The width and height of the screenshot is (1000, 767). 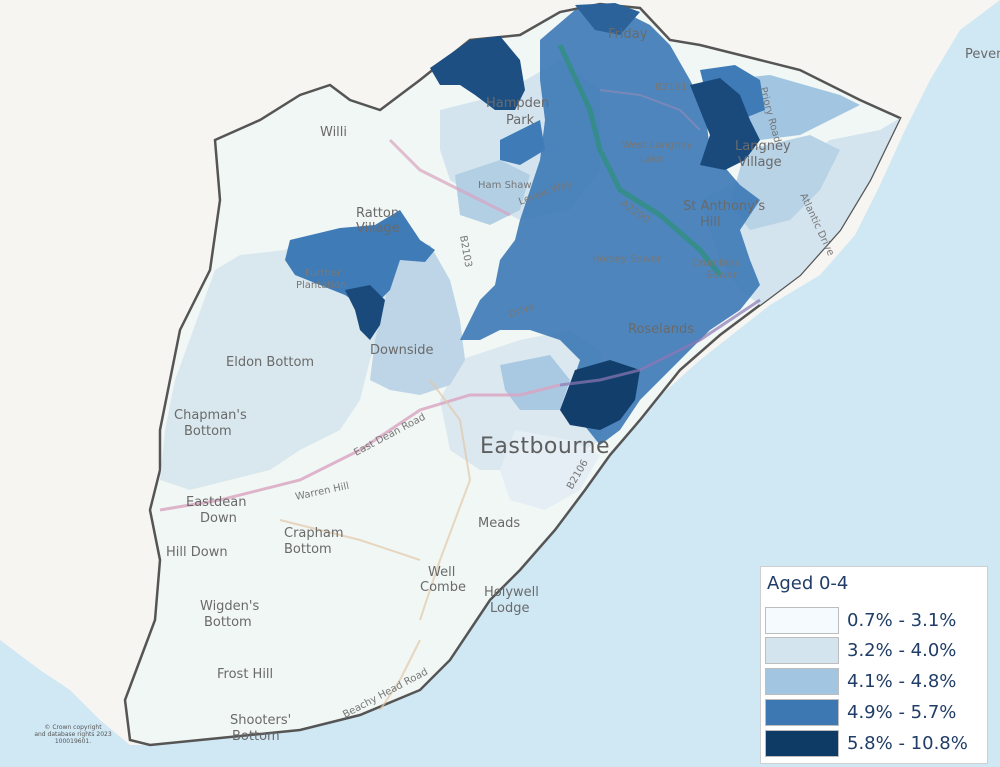 What do you see at coordinates (401, 350) in the screenshot?
I see `label-downside: Downside` at bounding box center [401, 350].